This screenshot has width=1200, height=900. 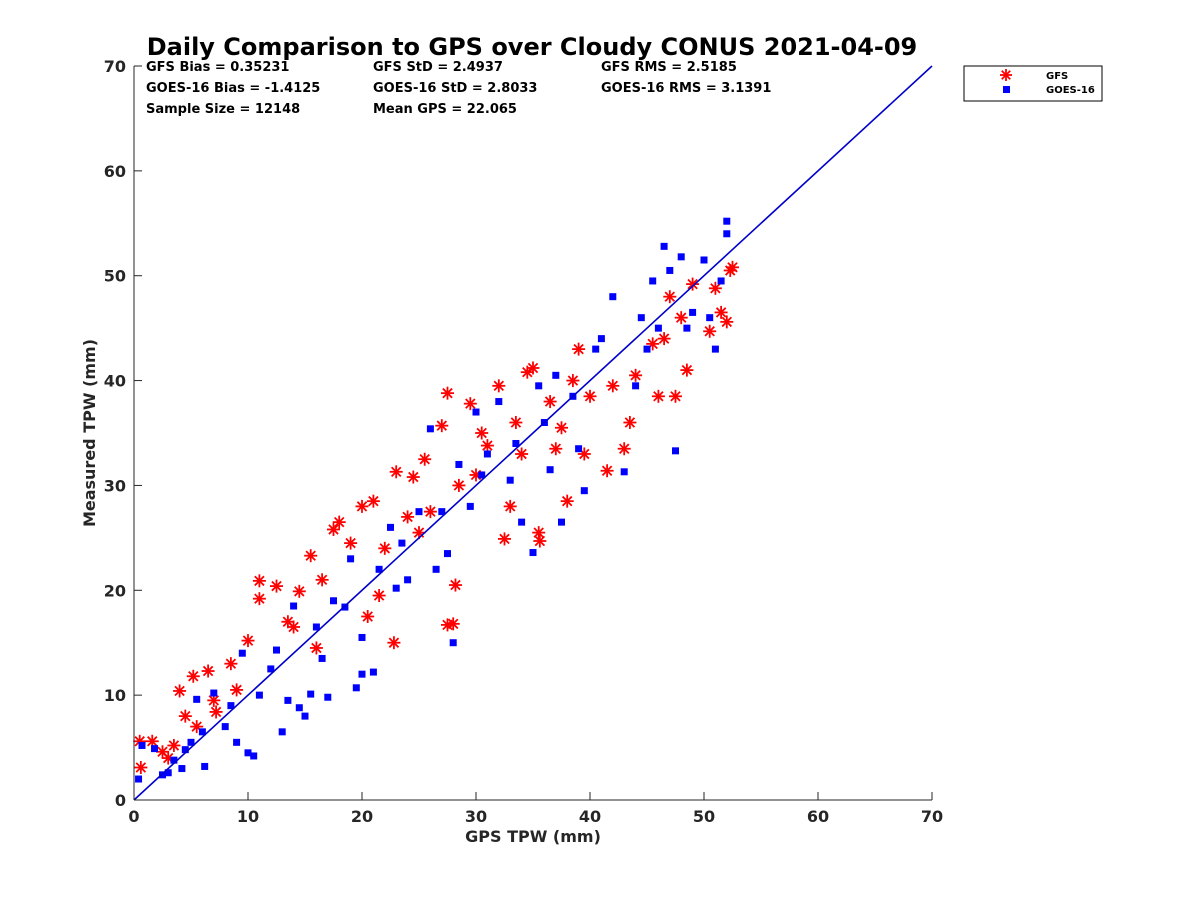 What do you see at coordinates (704, 816) in the screenshot?
I see `x-tick-label: 50` at bounding box center [704, 816].